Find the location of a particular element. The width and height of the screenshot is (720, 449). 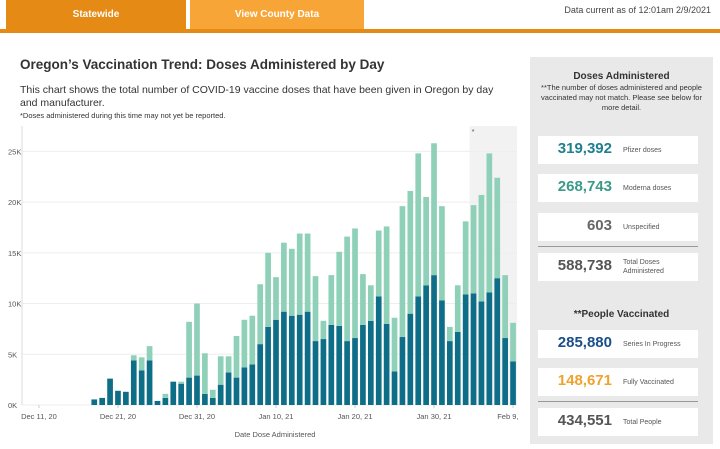

fully-vaccinated-card: 148,671 Fully Vaccinated is located at coordinates (618, 382).